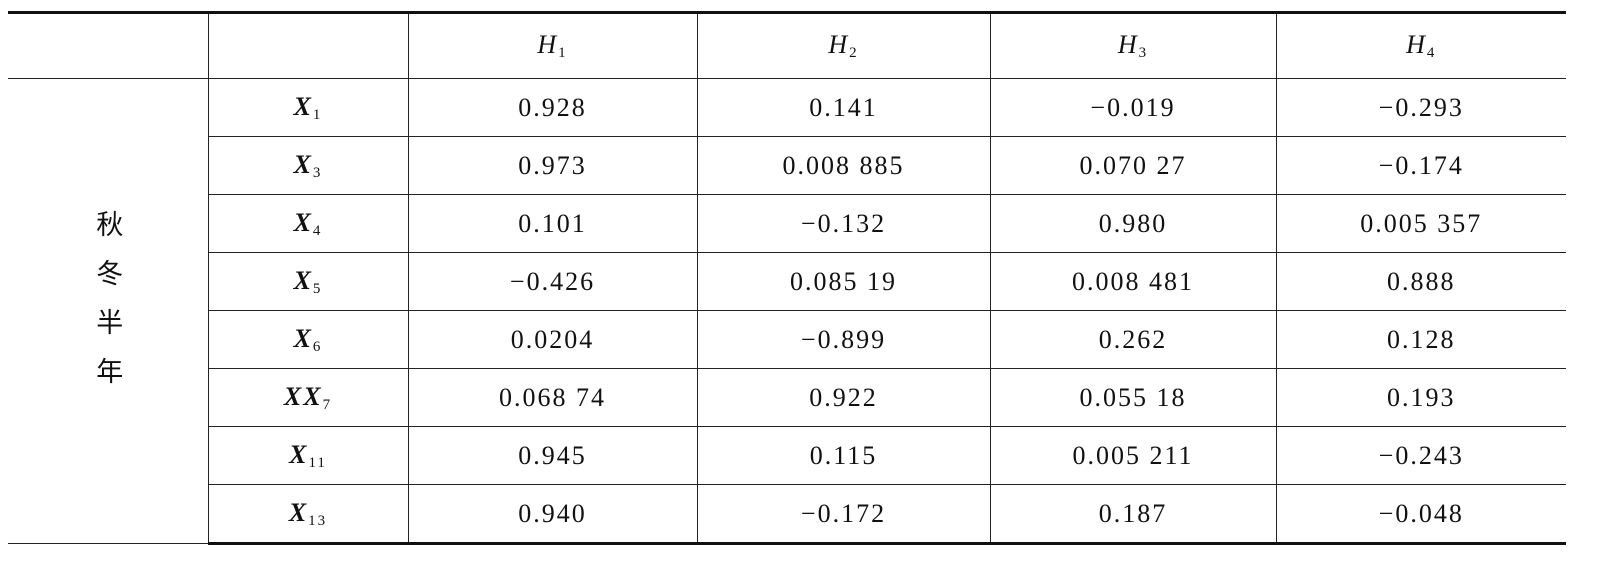 Image resolution: width=1605 pixels, height=567 pixels. I want to click on value-cell: −0.243, so click(1420, 455).